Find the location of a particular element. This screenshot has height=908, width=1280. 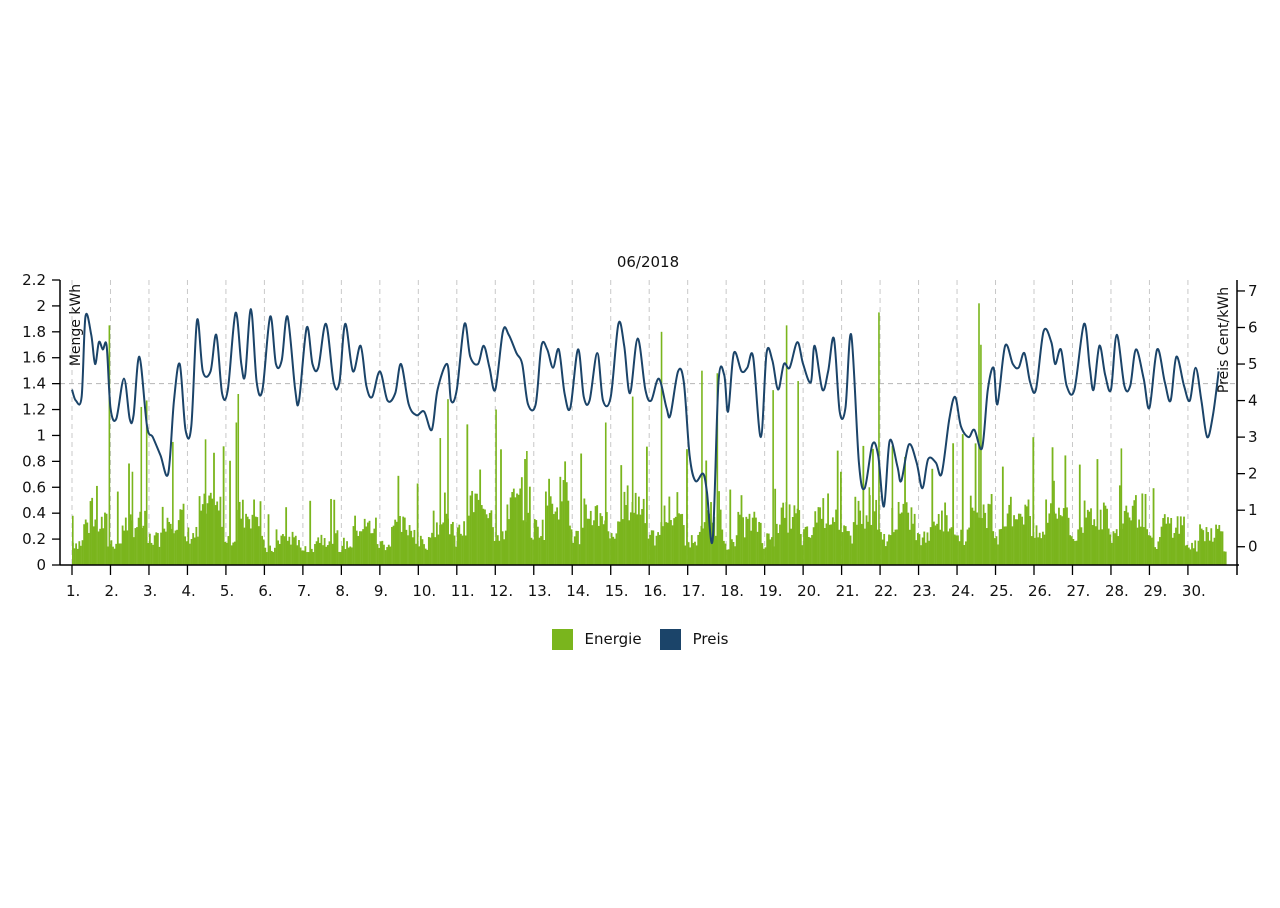

y-right-tick-label: 0 is located at coordinates (1253, 547).